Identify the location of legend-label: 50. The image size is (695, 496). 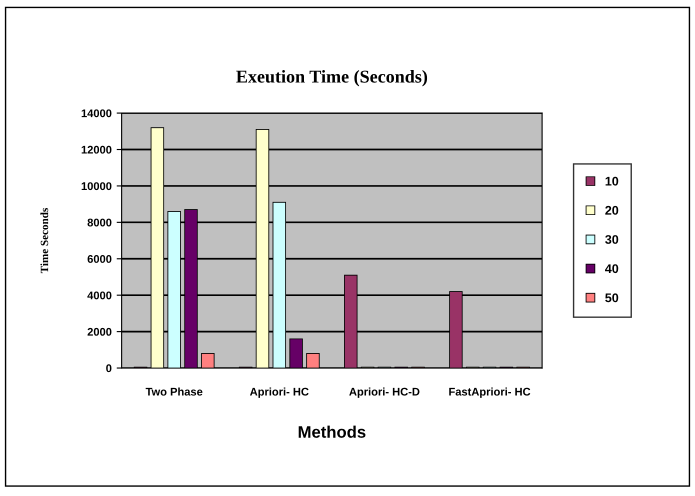
(611, 297).